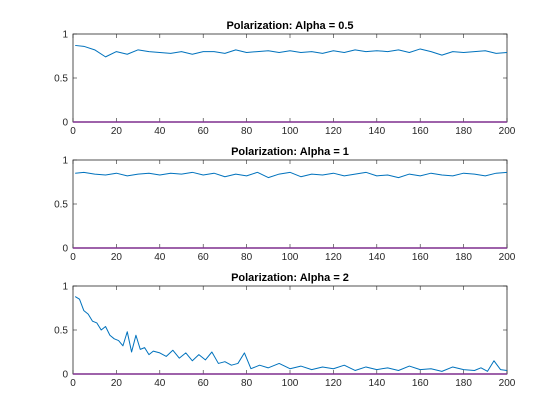 This screenshot has width=560, height=420. I want to click on chart-title: Polarization: Alpha = 0.5, so click(289, 26).